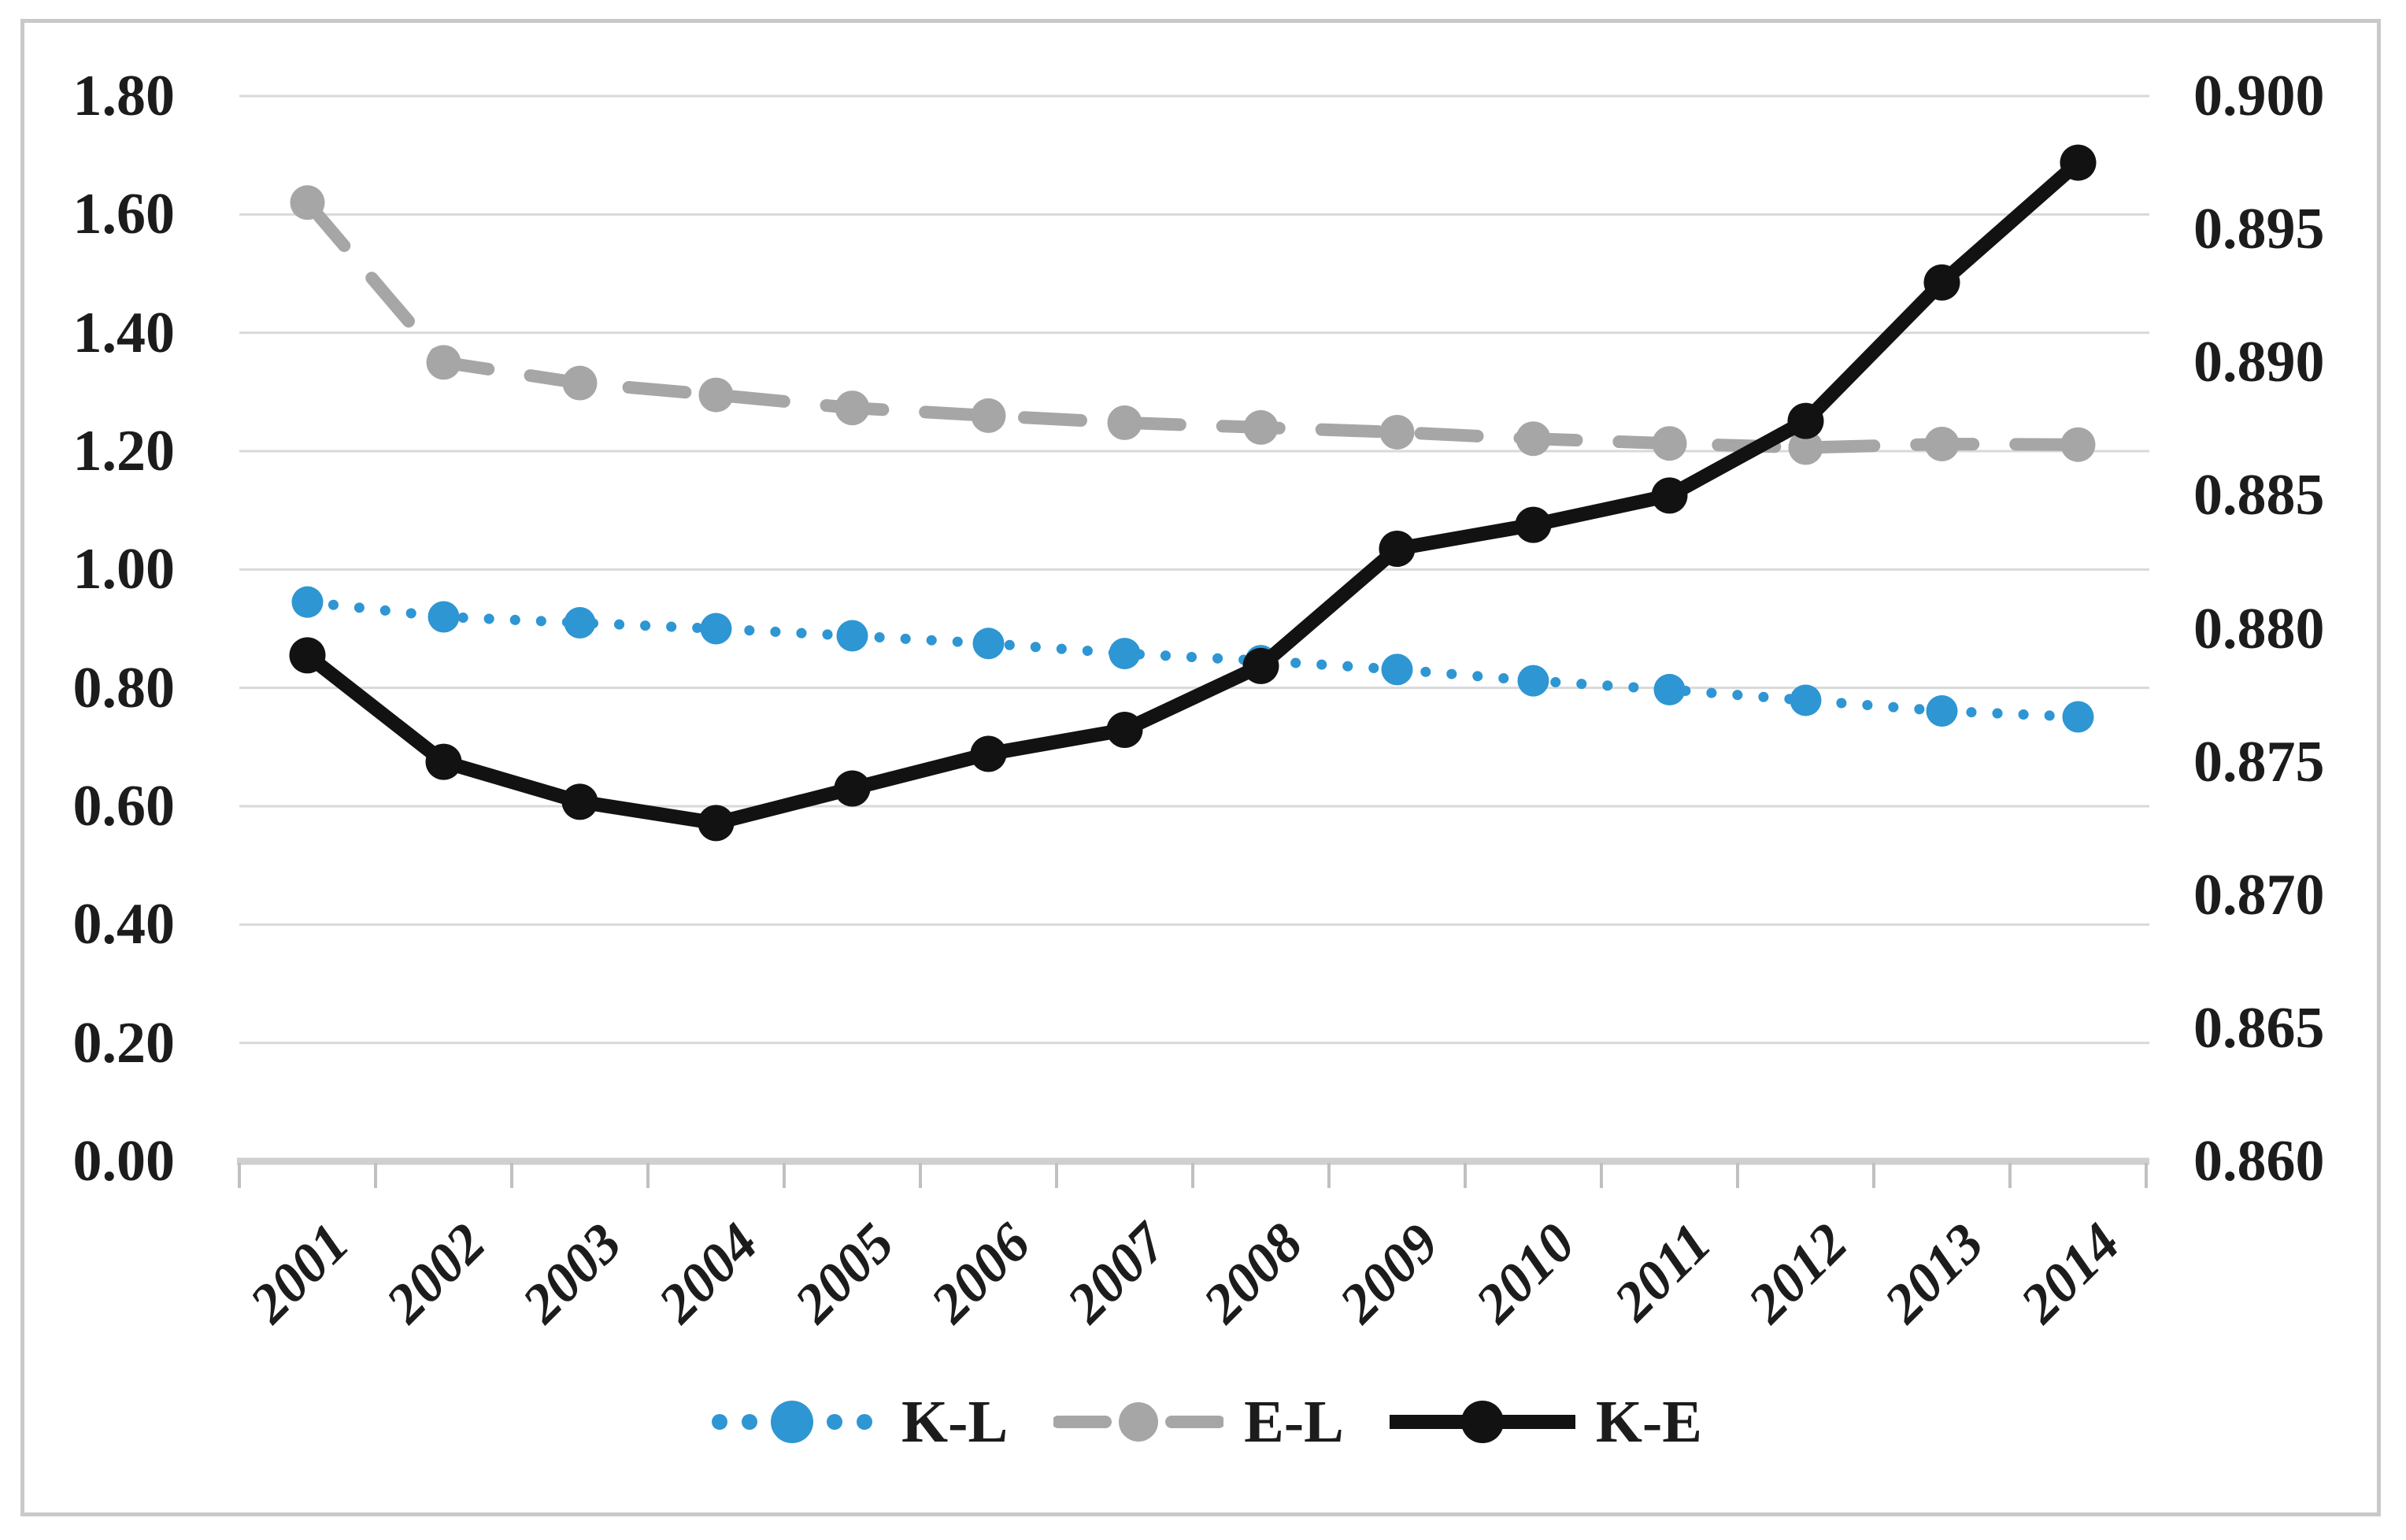 The width and height of the screenshot is (2406, 1540). Describe the element at coordinates (124, 451) in the screenshot. I see `y-axis-left-tick-label: 1.20` at that location.